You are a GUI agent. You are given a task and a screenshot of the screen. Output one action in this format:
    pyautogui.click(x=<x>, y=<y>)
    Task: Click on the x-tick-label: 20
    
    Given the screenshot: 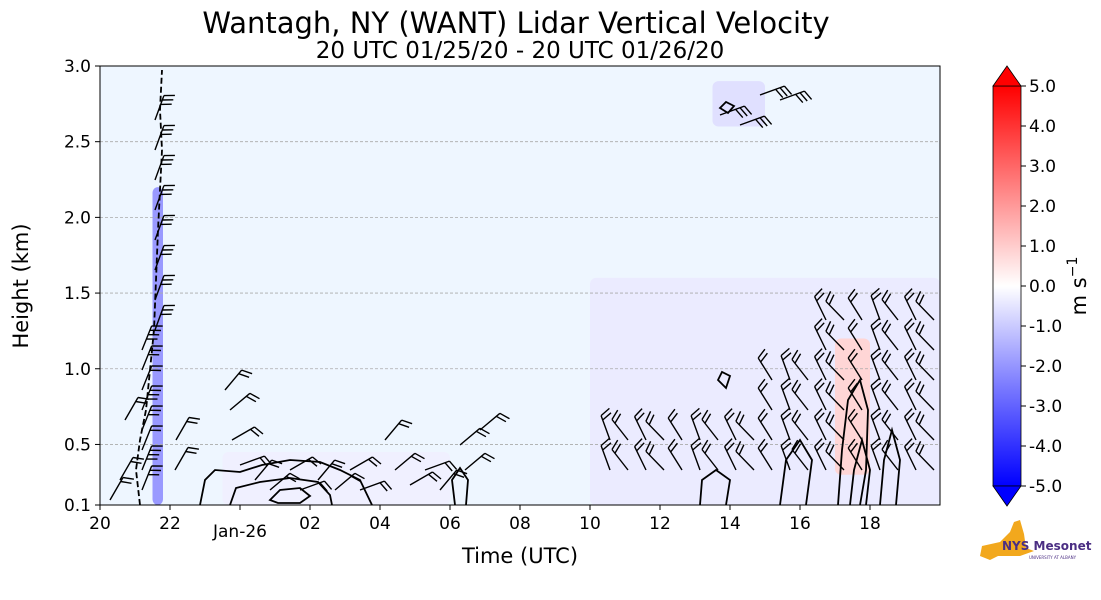 What is the action you would take?
    pyautogui.click(x=100, y=524)
    